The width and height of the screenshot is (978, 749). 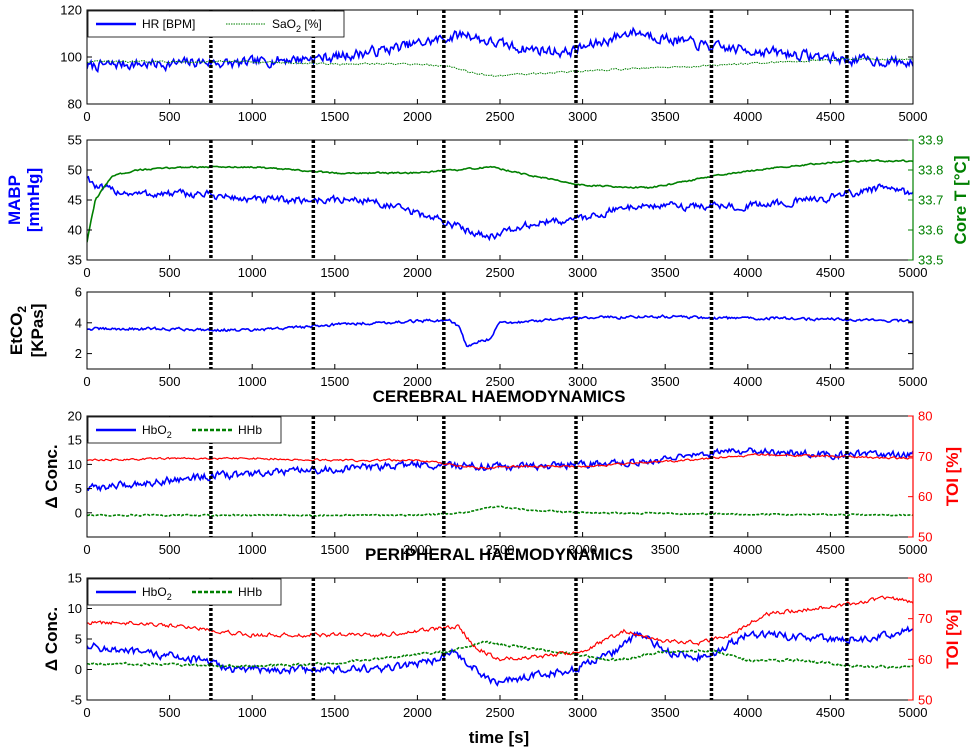 What do you see at coordinates (75, 440) in the screenshot?
I see `y-tick-label: 15` at bounding box center [75, 440].